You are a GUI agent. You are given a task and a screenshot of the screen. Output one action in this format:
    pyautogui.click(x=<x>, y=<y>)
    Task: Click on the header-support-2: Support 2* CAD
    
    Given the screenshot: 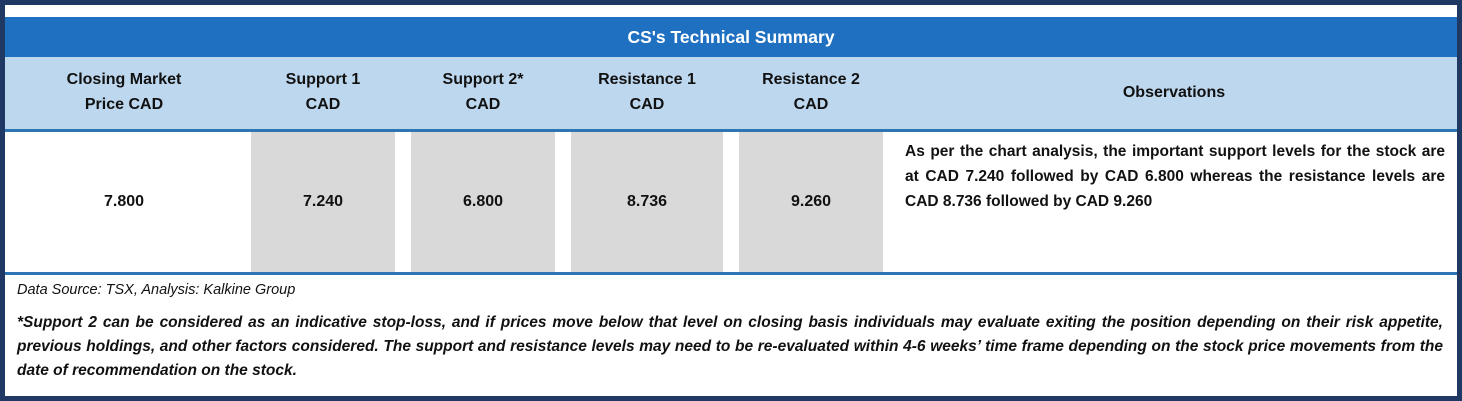 What is the action you would take?
    pyautogui.click(x=483, y=93)
    